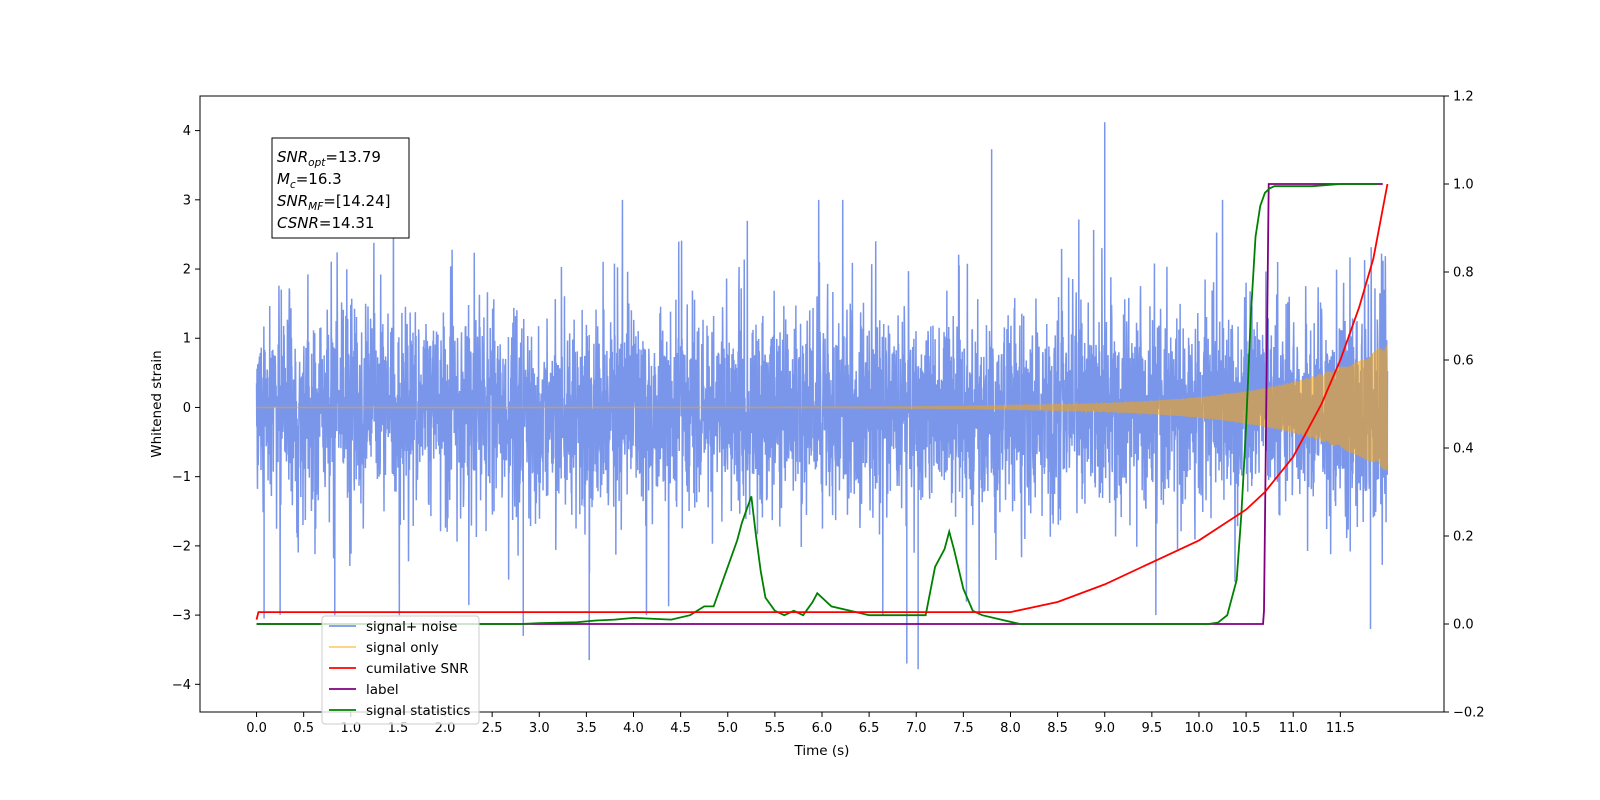 The width and height of the screenshot is (1600, 800). Describe the element at coordinates (398, 728) in the screenshot. I see `x-tick-label: 1.5` at that location.